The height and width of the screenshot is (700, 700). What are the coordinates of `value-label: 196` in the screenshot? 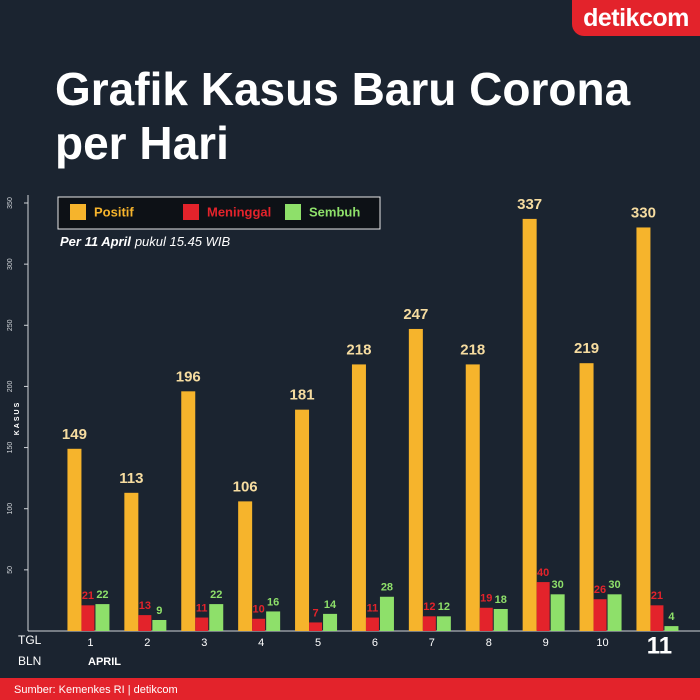 It's located at (188, 376).